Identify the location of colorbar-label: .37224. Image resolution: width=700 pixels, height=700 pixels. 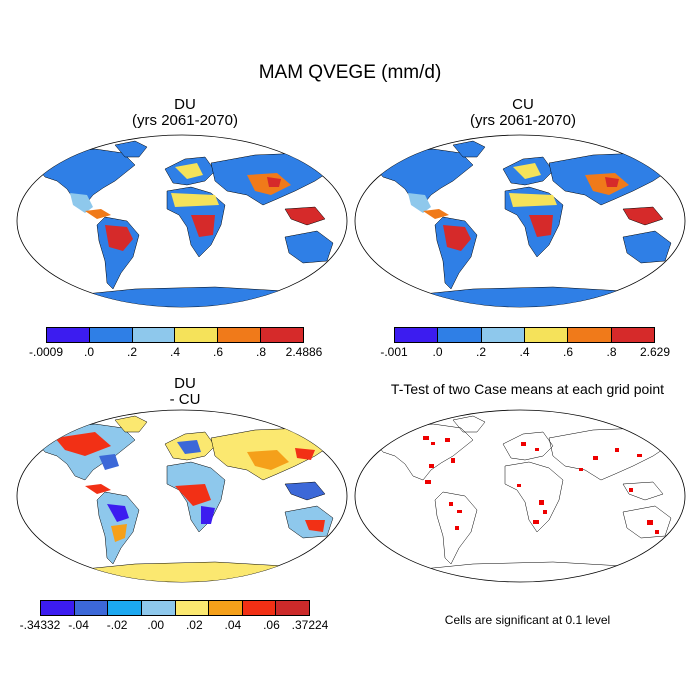
(310, 625).